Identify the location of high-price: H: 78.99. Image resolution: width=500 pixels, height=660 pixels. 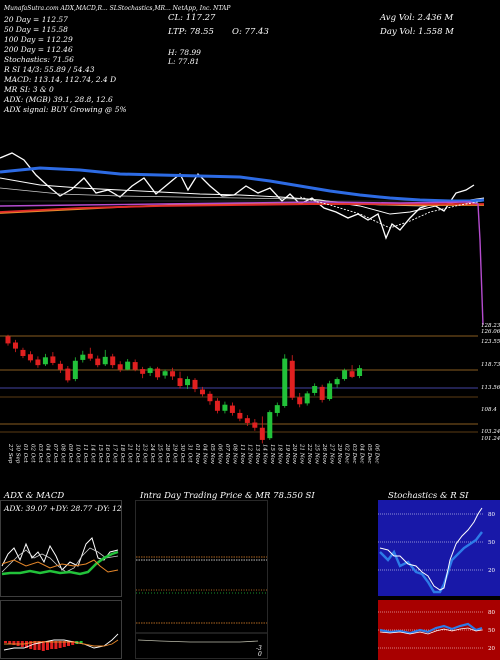
(184, 52).